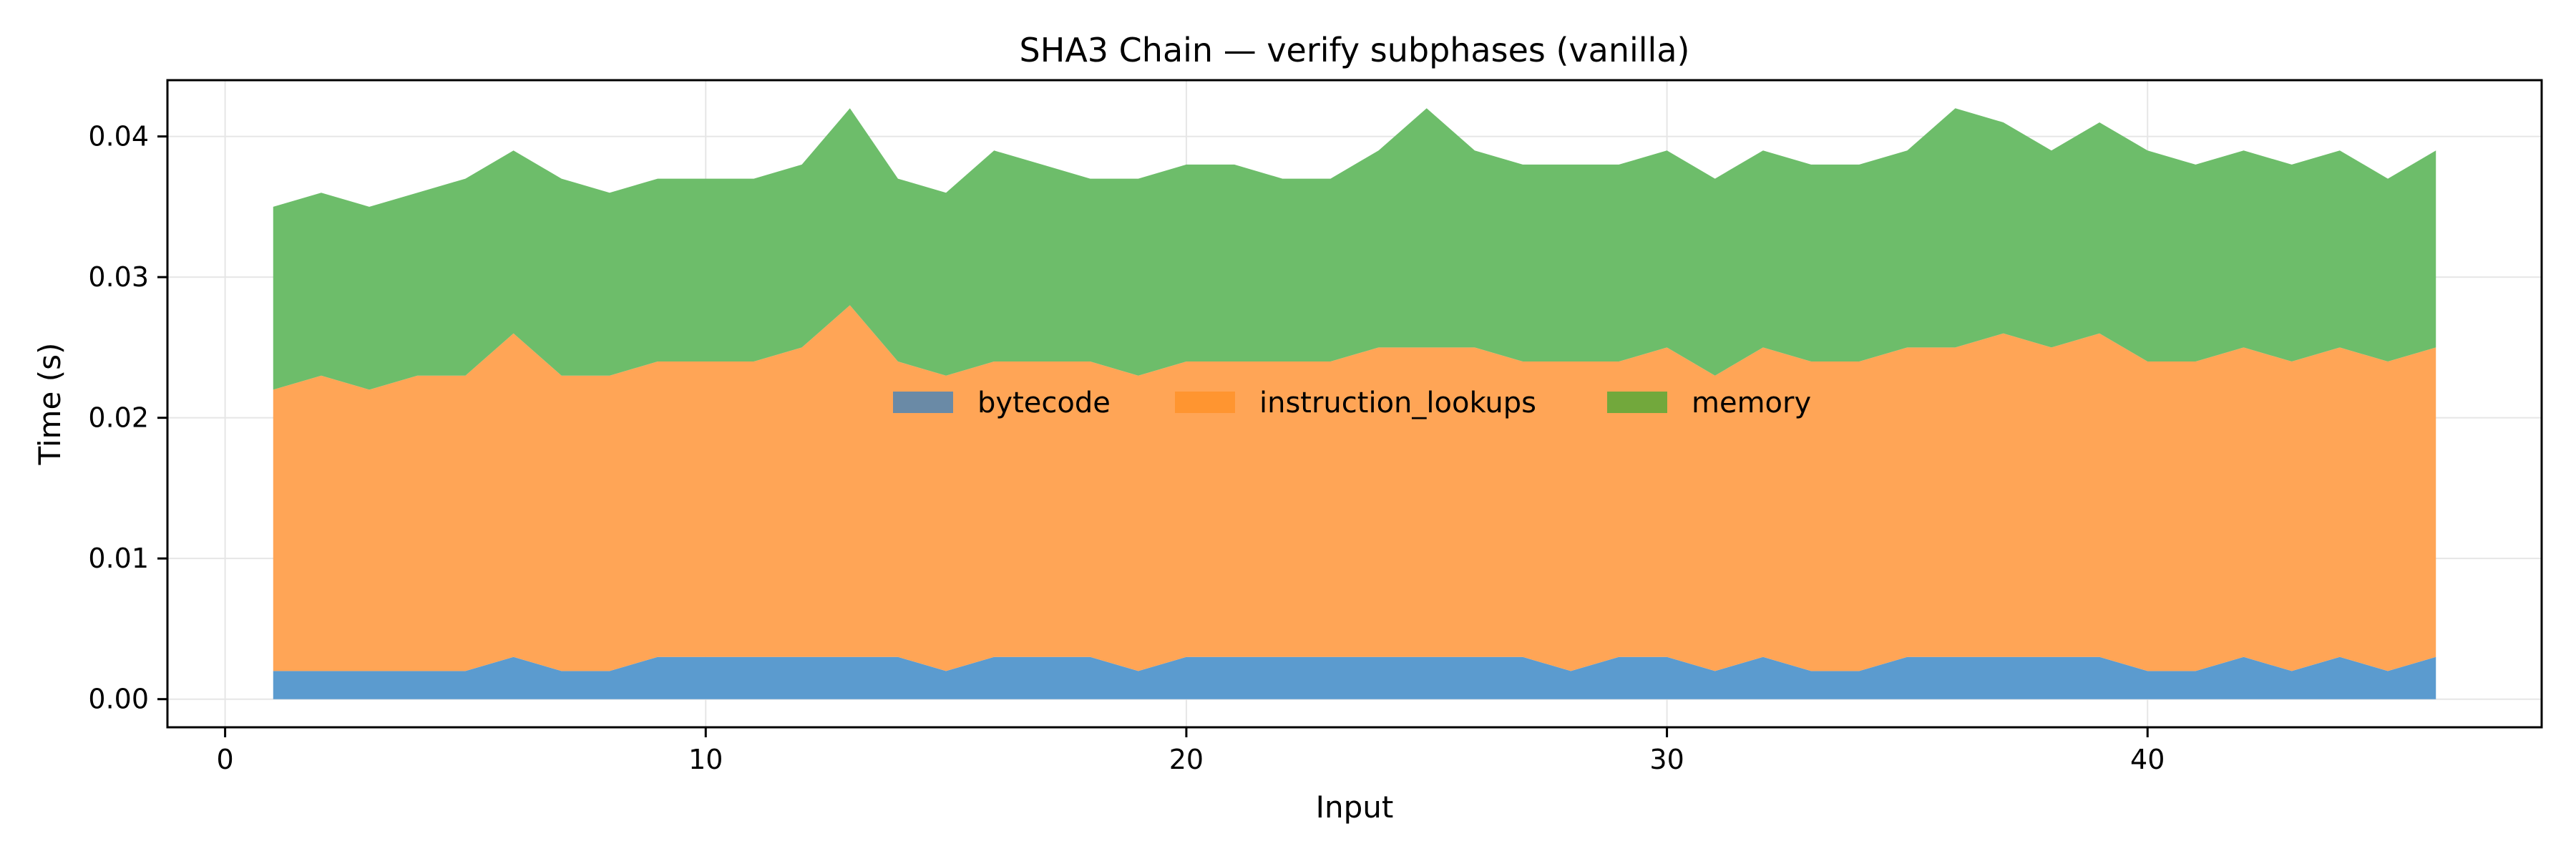  What do you see at coordinates (118, 277) in the screenshot?
I see `y-tick-label: 0.03` at bounding box center [118, 277].